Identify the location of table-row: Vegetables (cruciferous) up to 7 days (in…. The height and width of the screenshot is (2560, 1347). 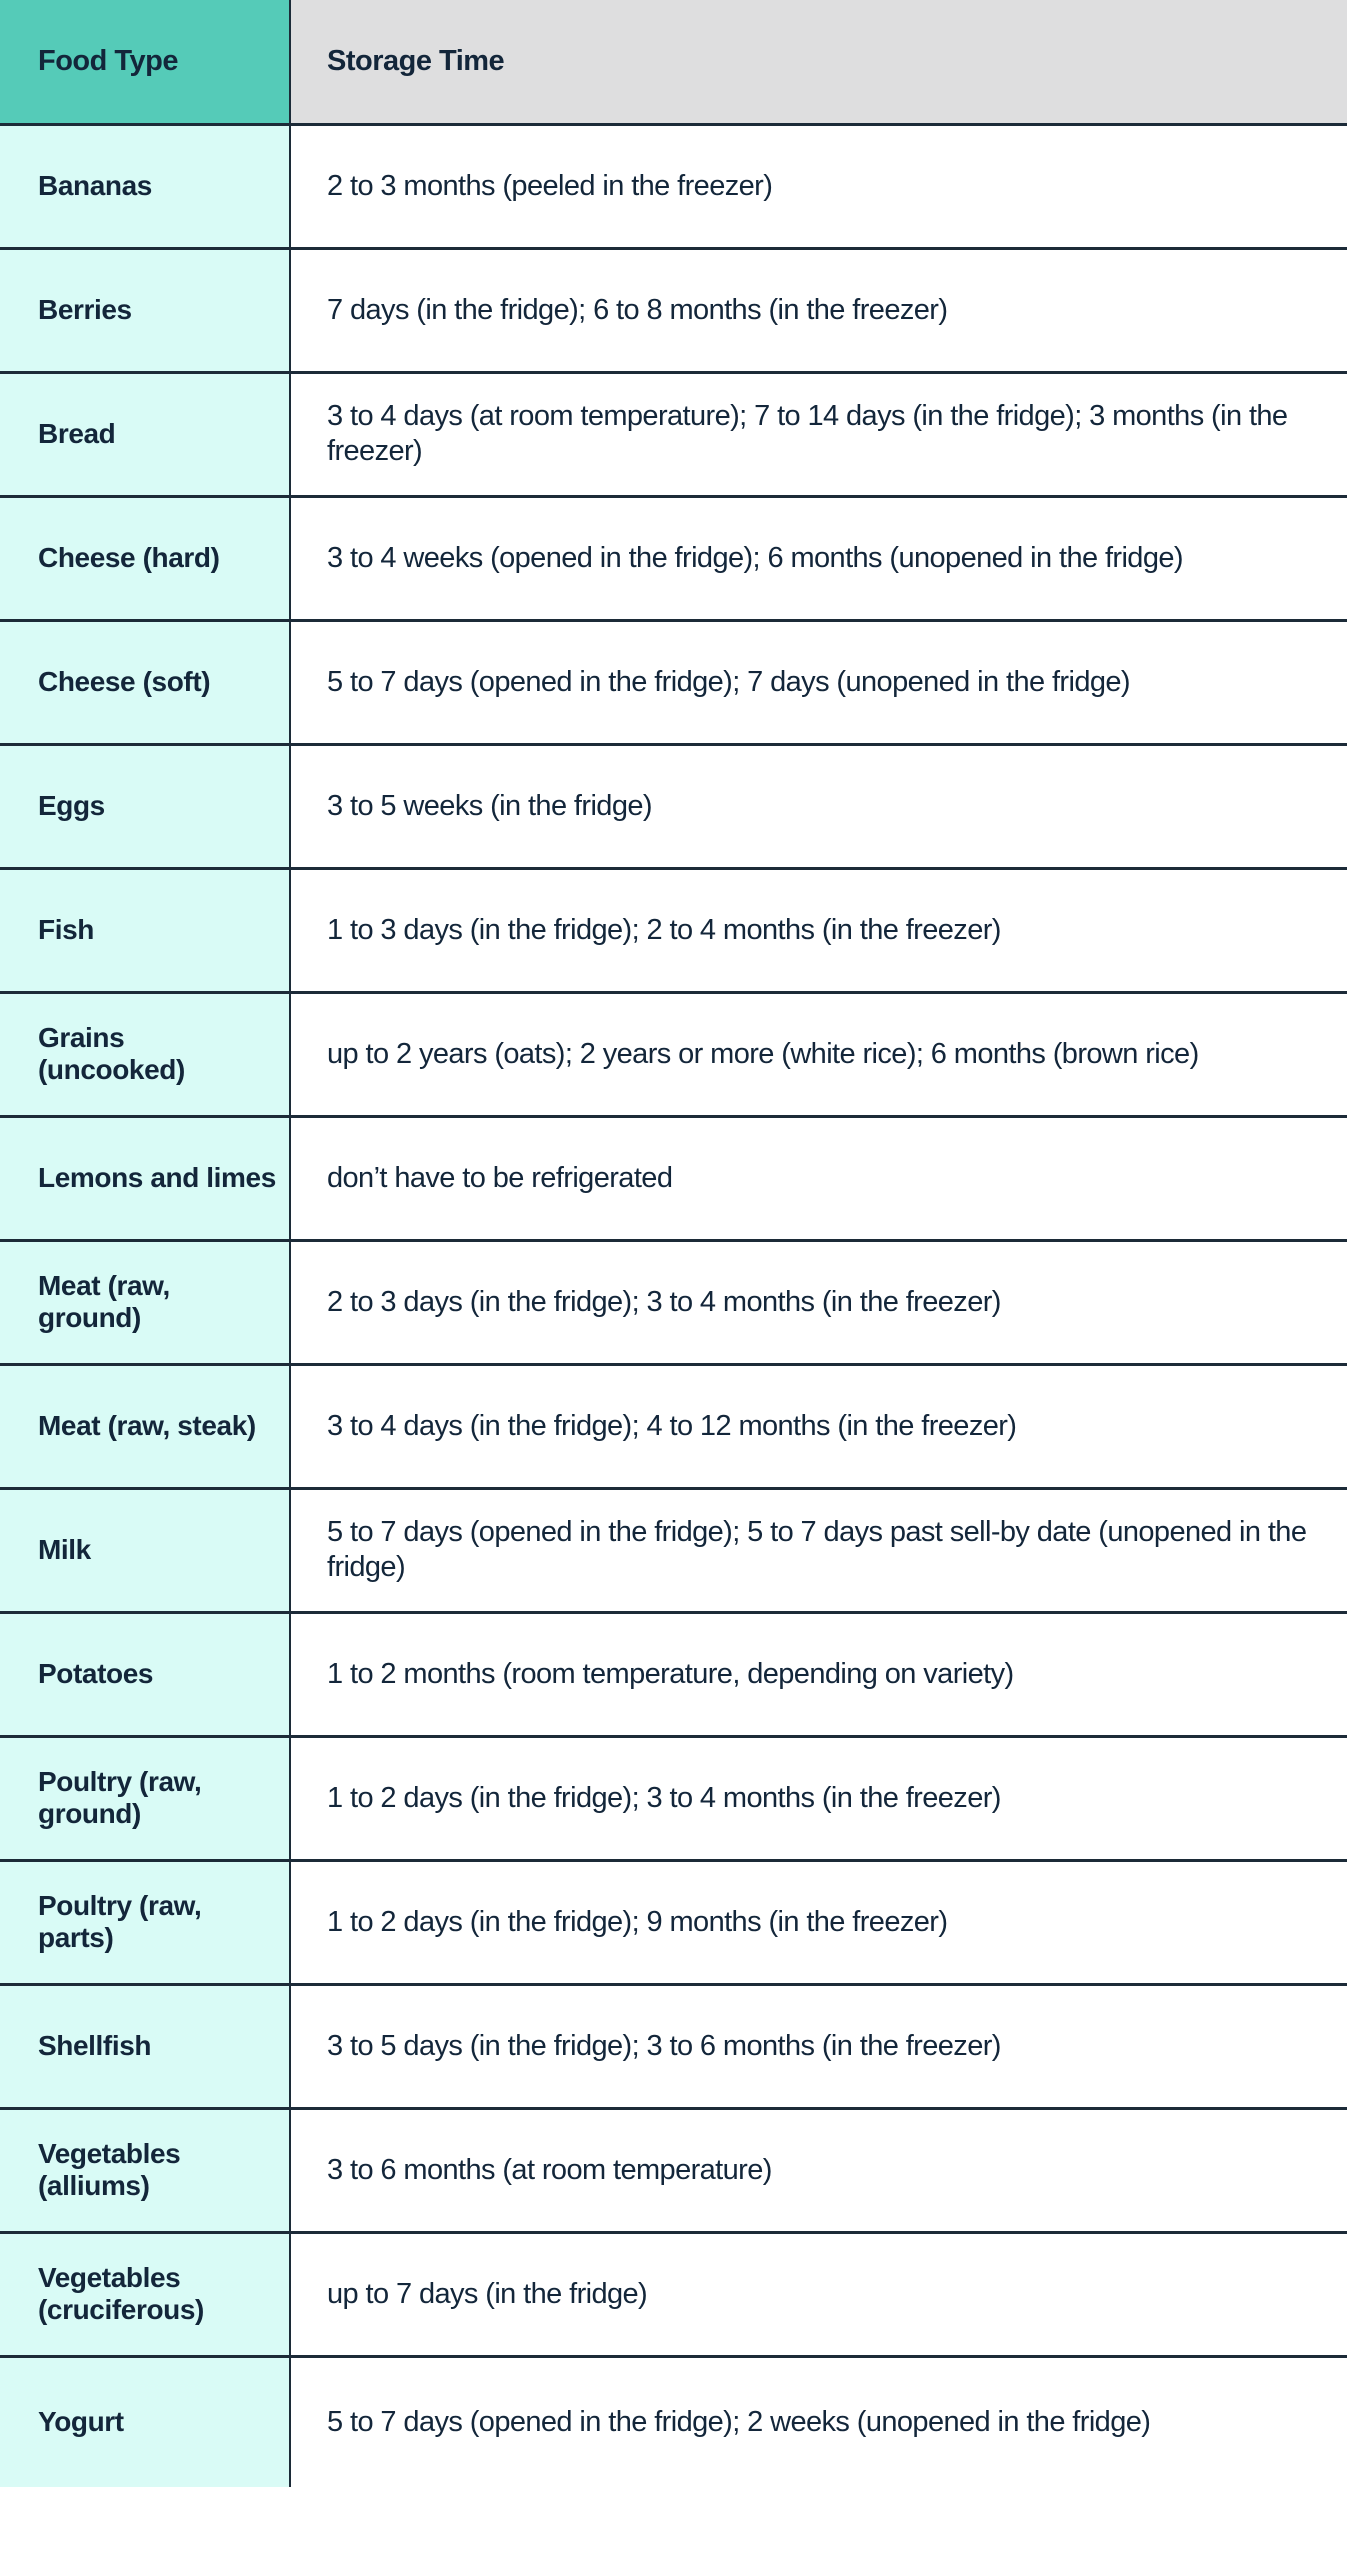
(673, 2295).